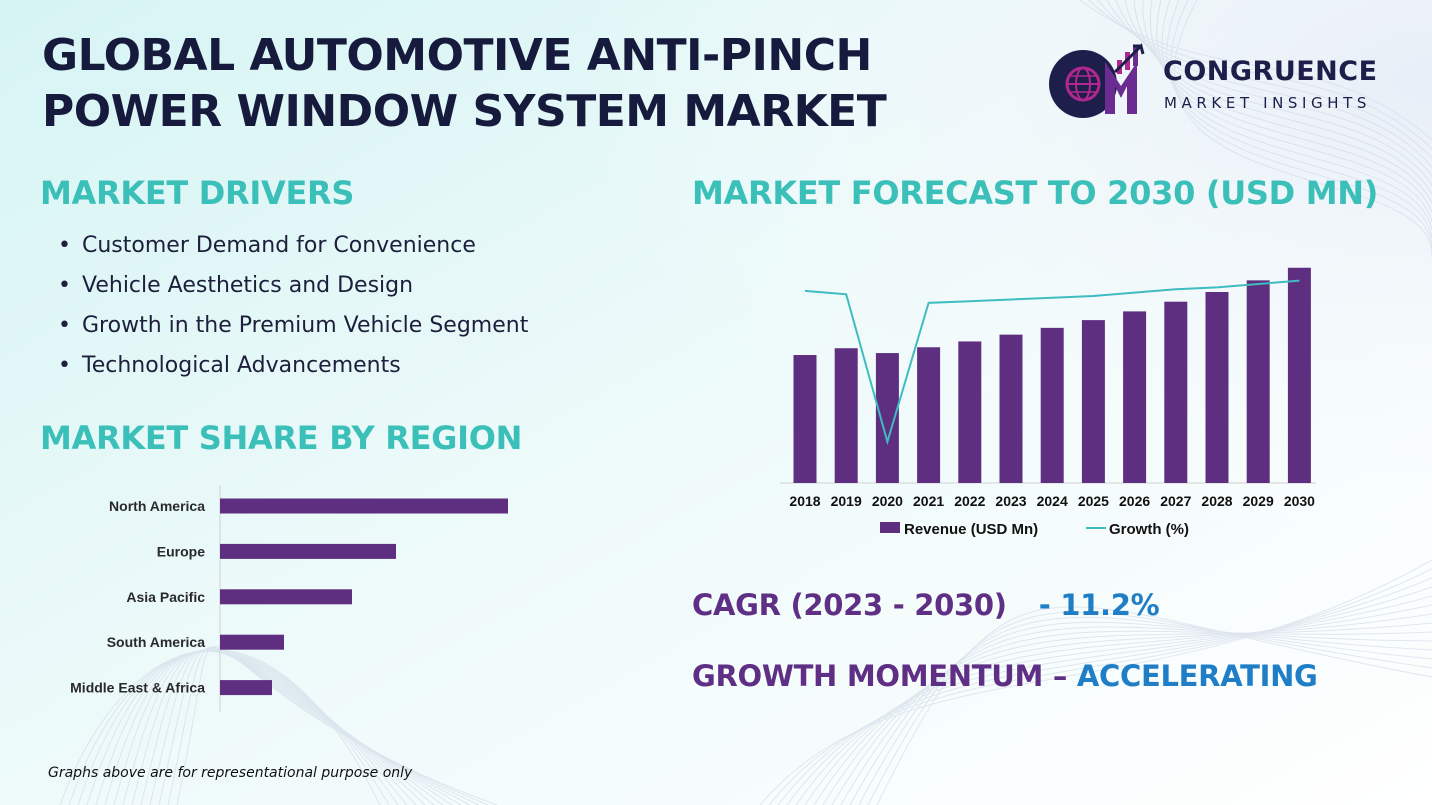  Describe the element at coordinates (1258, 501) in the screenshot. I see `year-tick-label: 2029` at that location.